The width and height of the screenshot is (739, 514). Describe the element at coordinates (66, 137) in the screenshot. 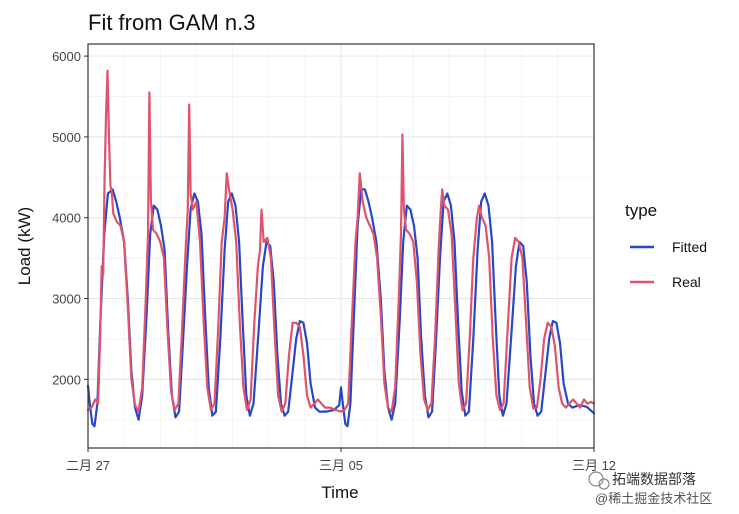

I see `y-tick-label: 5000` at that location.